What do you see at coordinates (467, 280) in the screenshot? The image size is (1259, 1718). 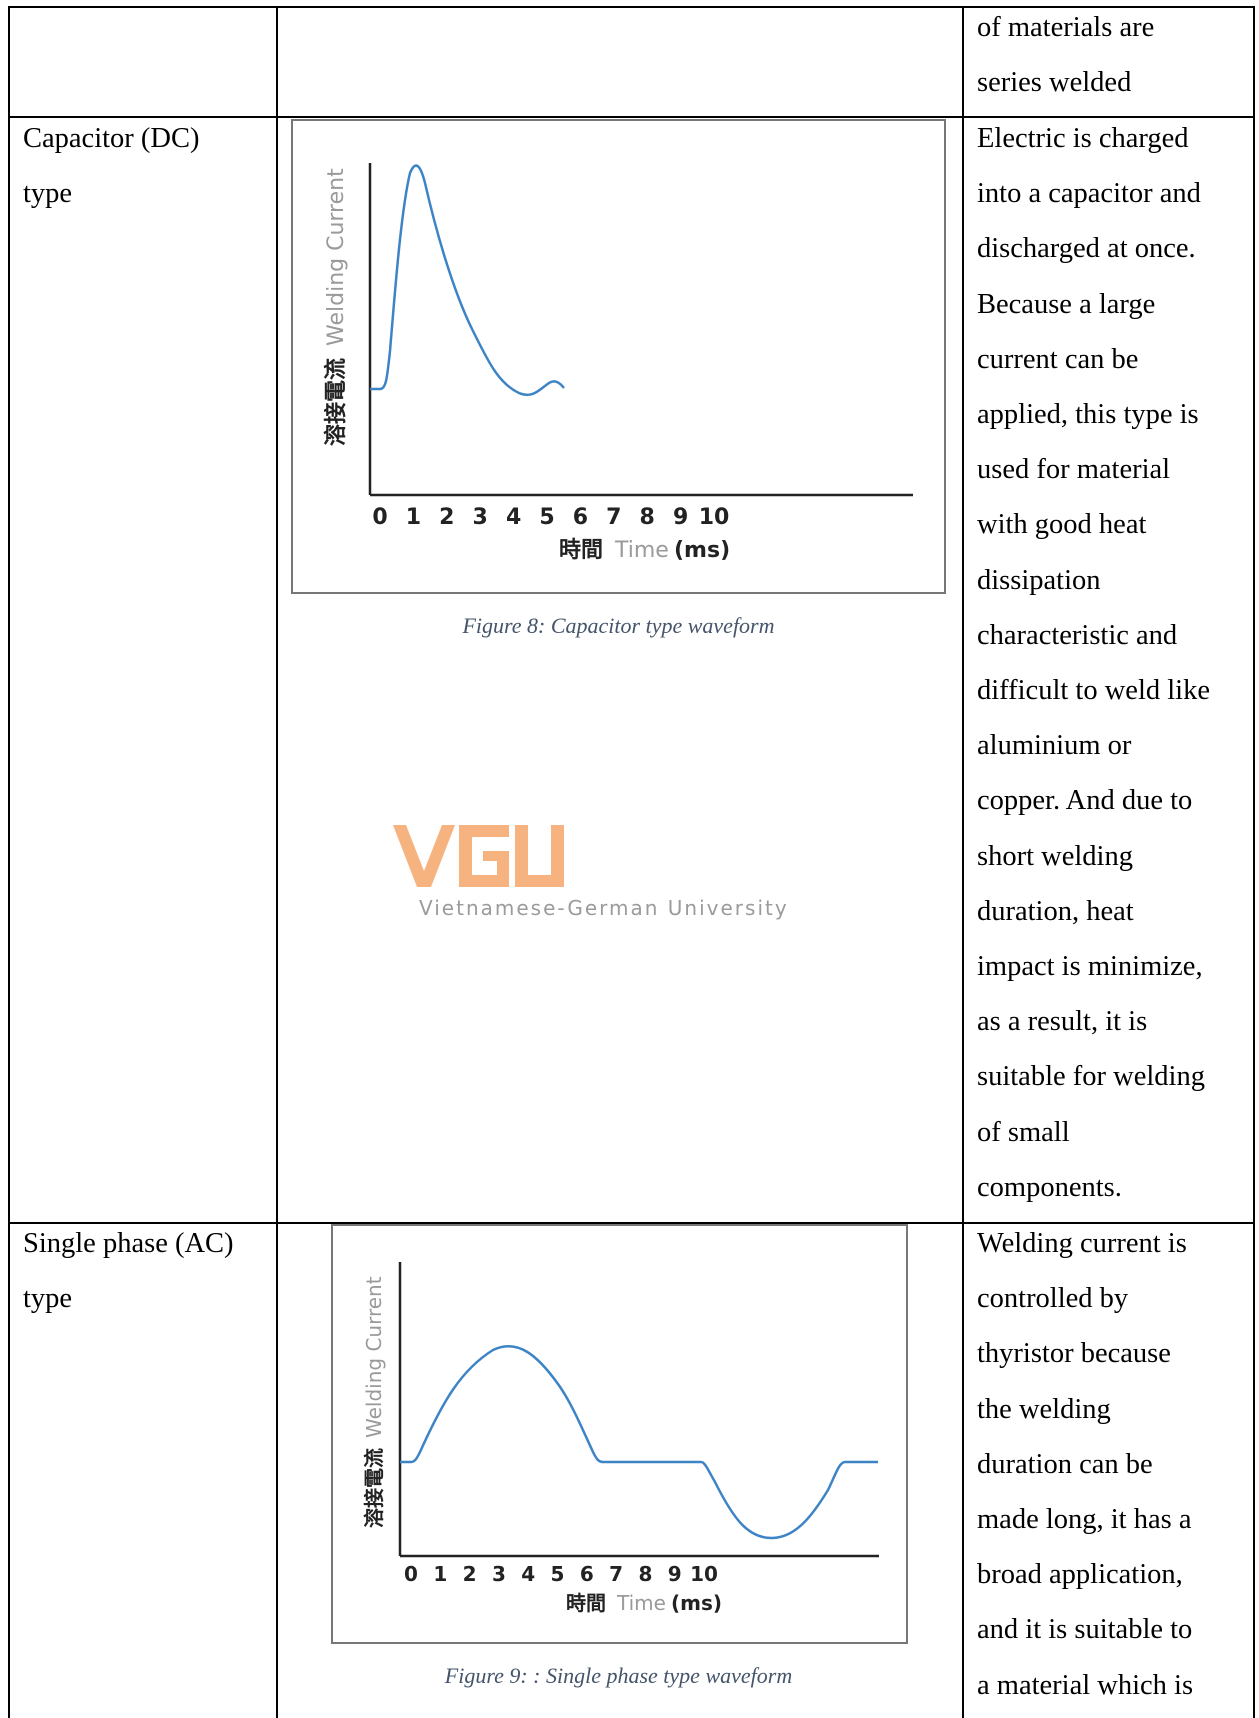 I see `capacitor-waveform-curve` at bounding box center [467, 280].